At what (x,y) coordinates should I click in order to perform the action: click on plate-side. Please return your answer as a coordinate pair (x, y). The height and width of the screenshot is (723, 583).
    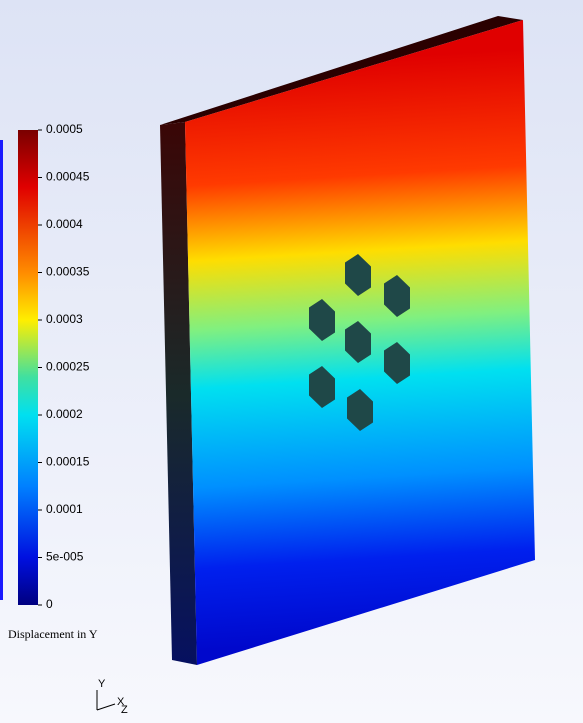
    Looking at the image, I should click on (178, 393).